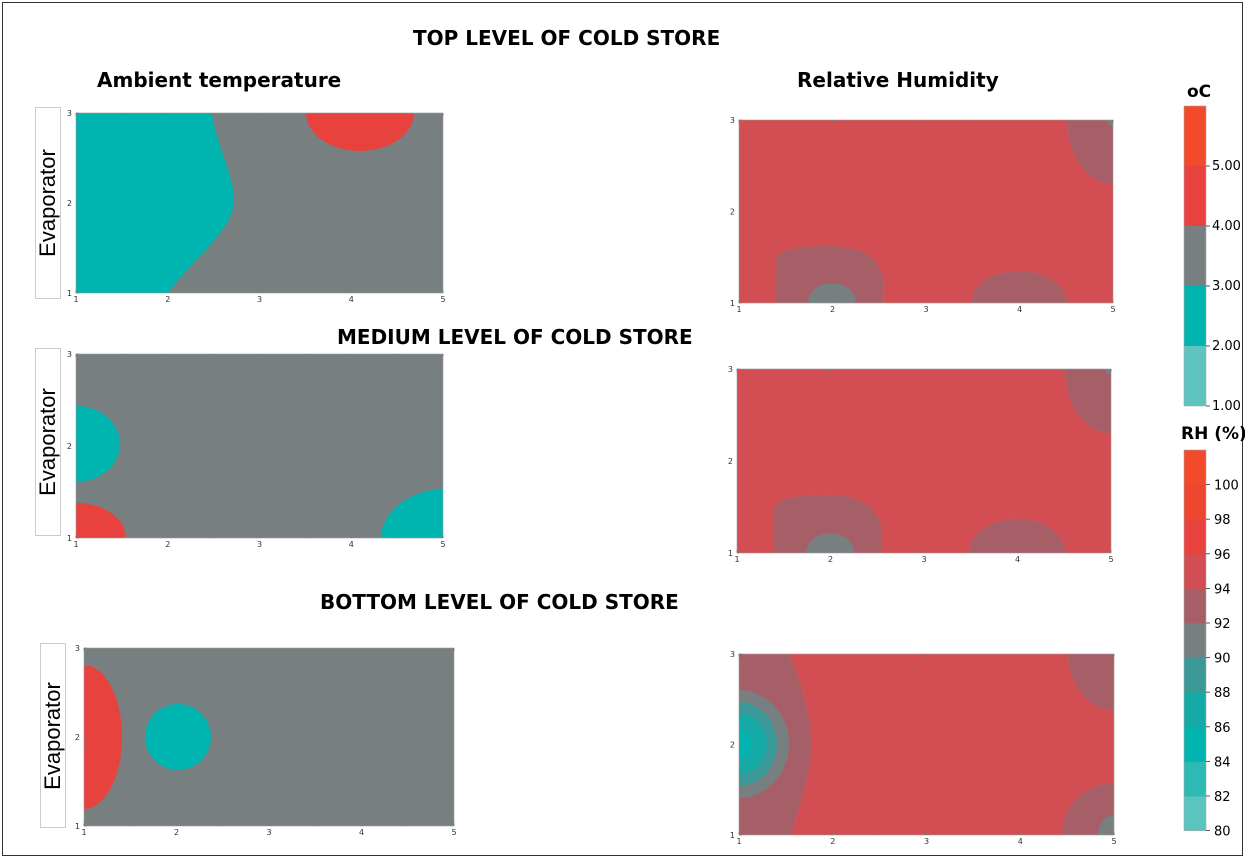 The height and width of the screenshot is (858, 1245). I want to click on colorbar-tick-label: 80, so click(1222, 832).